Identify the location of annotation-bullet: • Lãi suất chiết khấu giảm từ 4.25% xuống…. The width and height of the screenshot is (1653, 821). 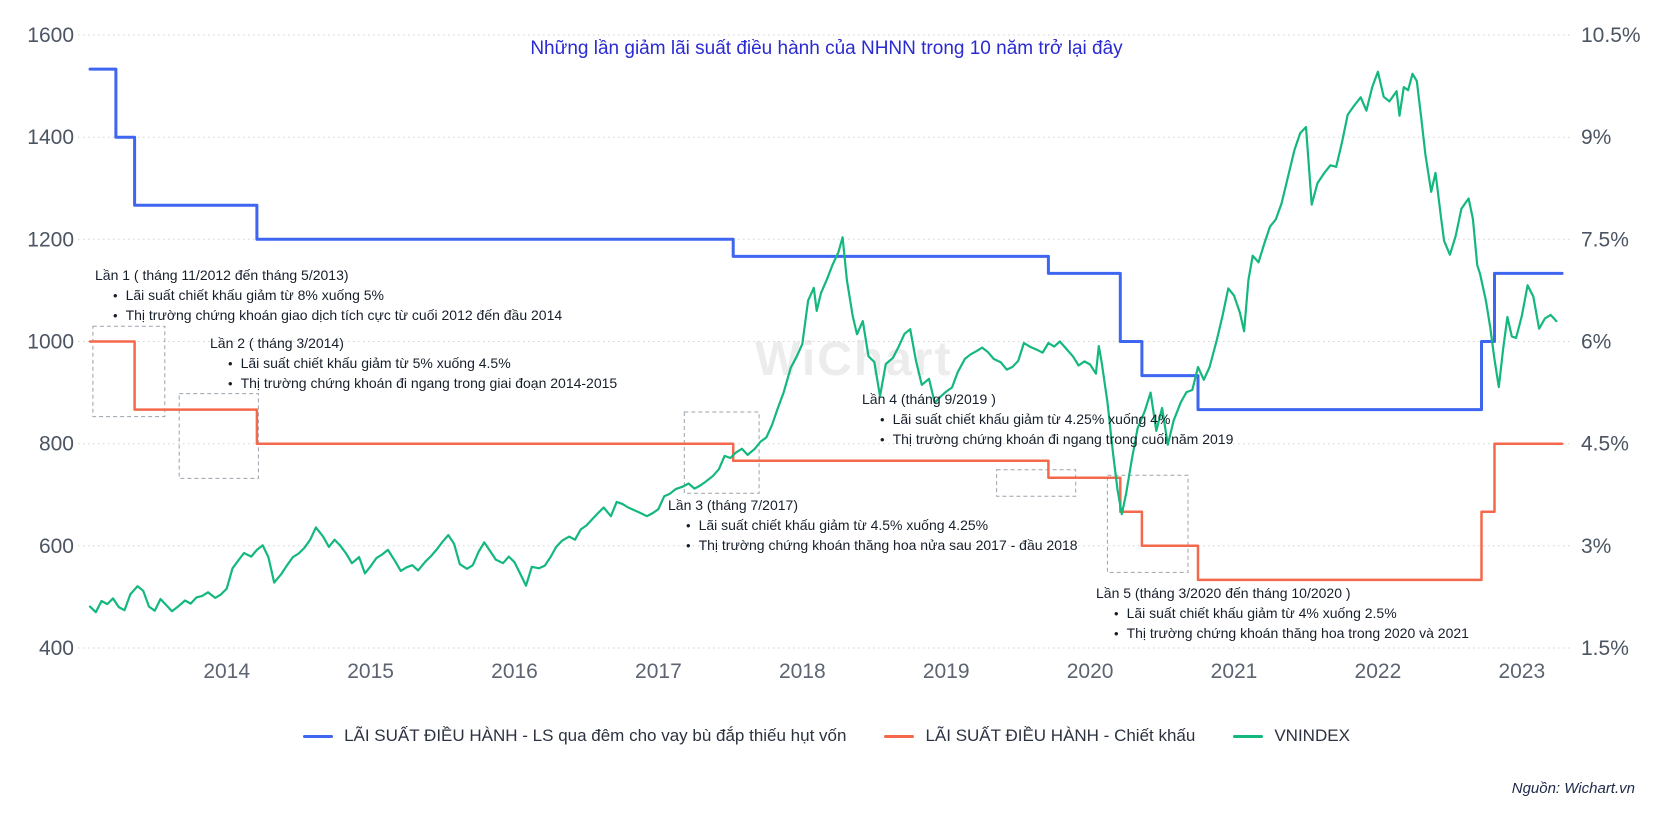
(1047, 419).